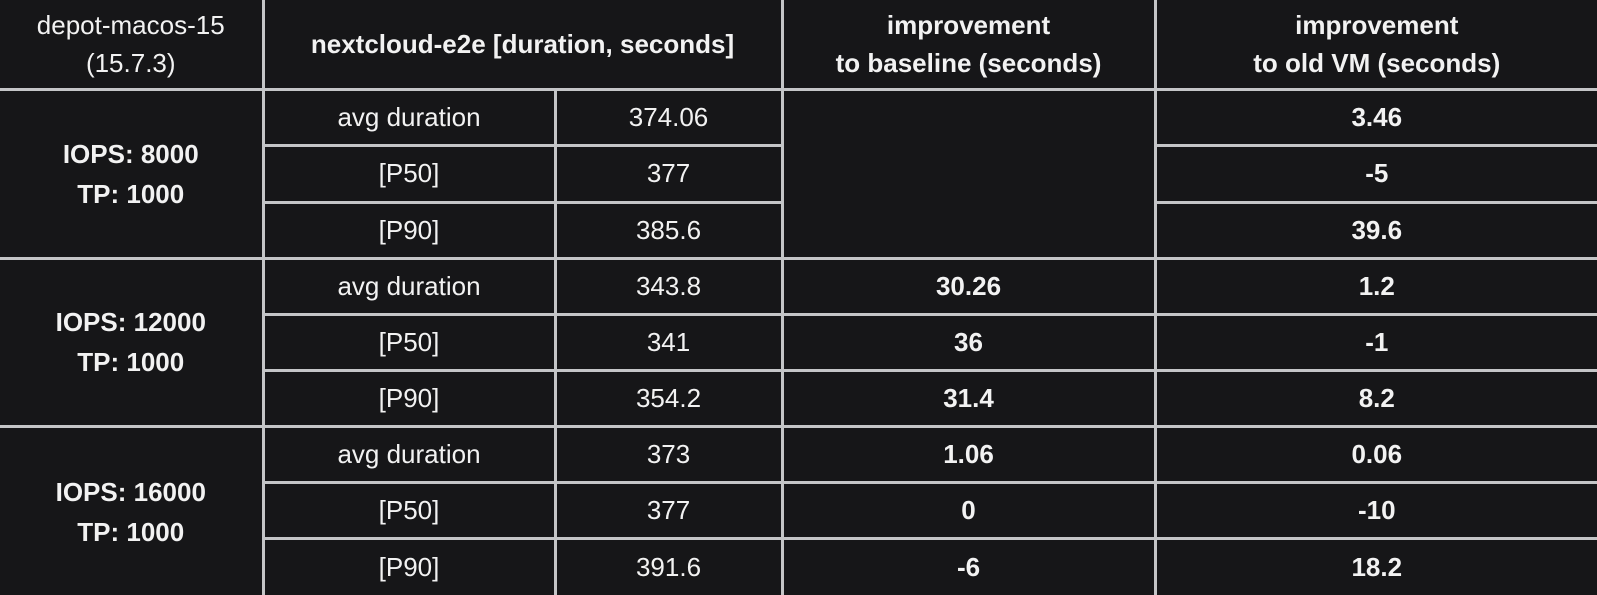  I want to click on table-row: [P90] 385.6 39.6, so click(798, 230).